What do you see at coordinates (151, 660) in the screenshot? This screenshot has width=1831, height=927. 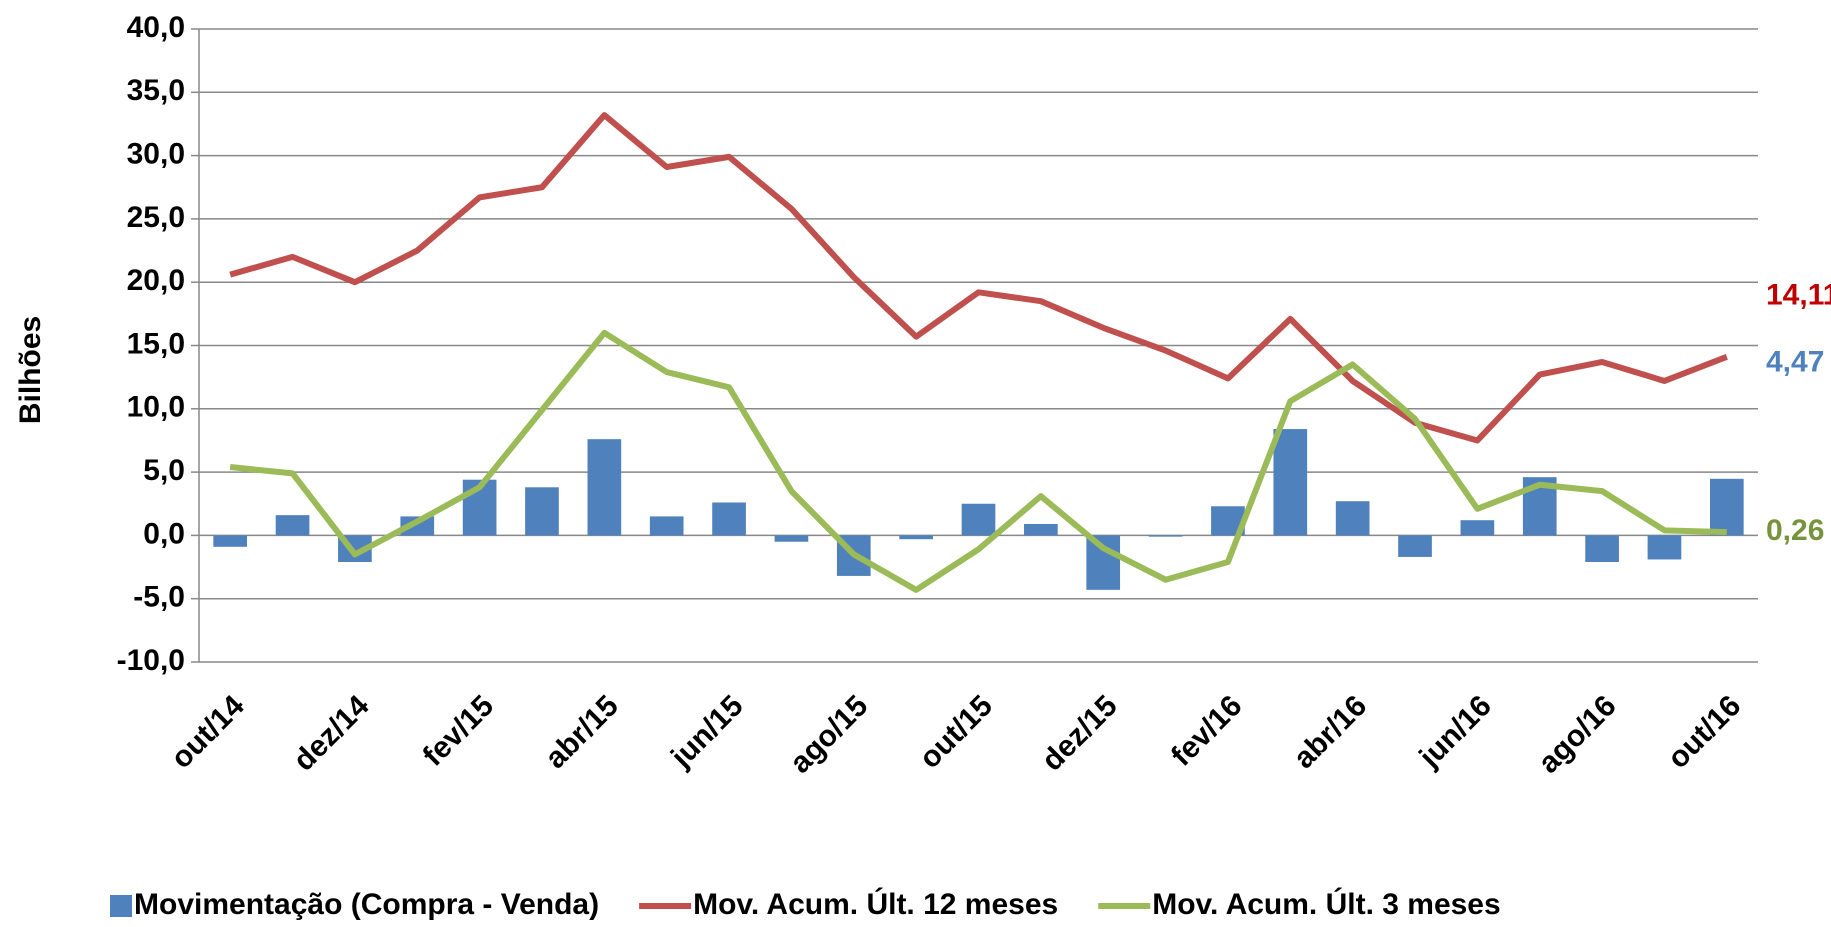 I see `y-tick-label: -10,0` at bounding box center [151, 660].